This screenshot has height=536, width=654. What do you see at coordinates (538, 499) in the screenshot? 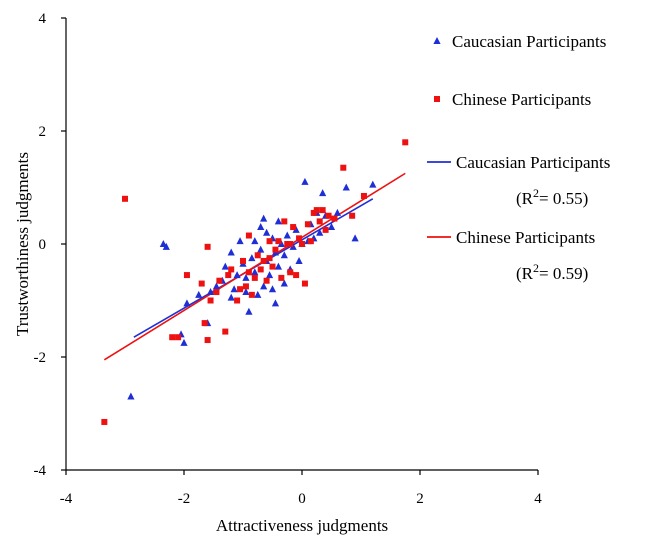
I see `x-tick-label: 4` at bounding box center [538, 499].